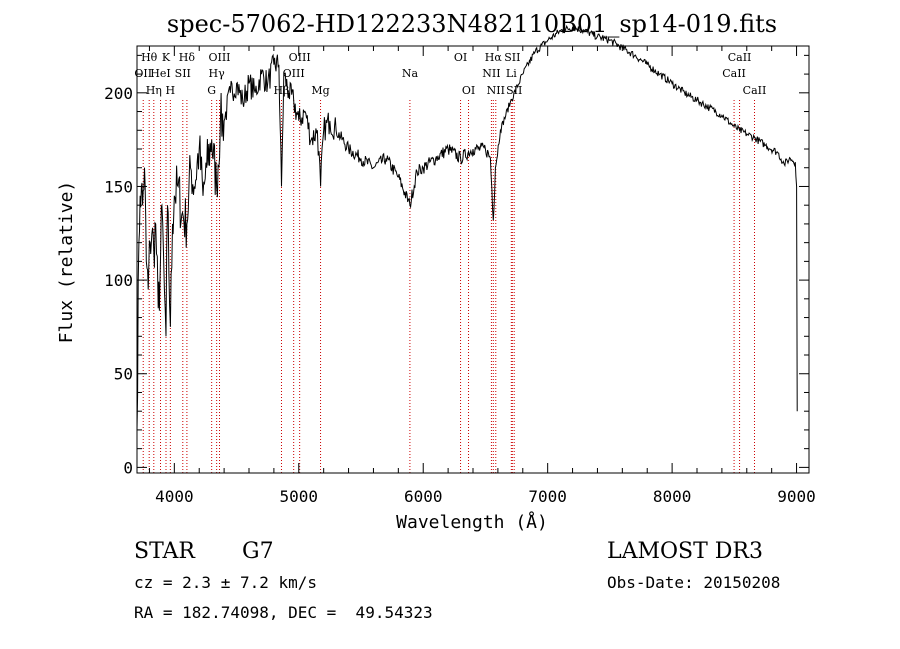  What do you see at coordinates (472, 522) in the screenshot?
I see `x-axis-label: Wavelength (Å)` at bounding box center [472, 522].